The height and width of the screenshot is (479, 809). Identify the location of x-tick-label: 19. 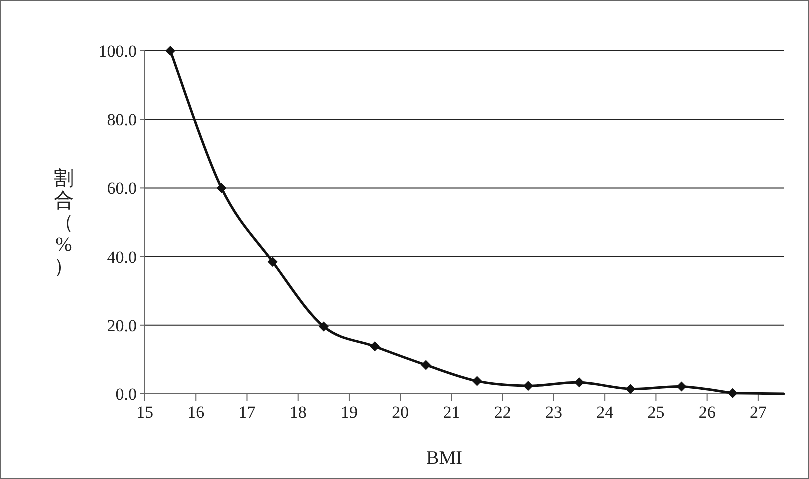
(349, 412).